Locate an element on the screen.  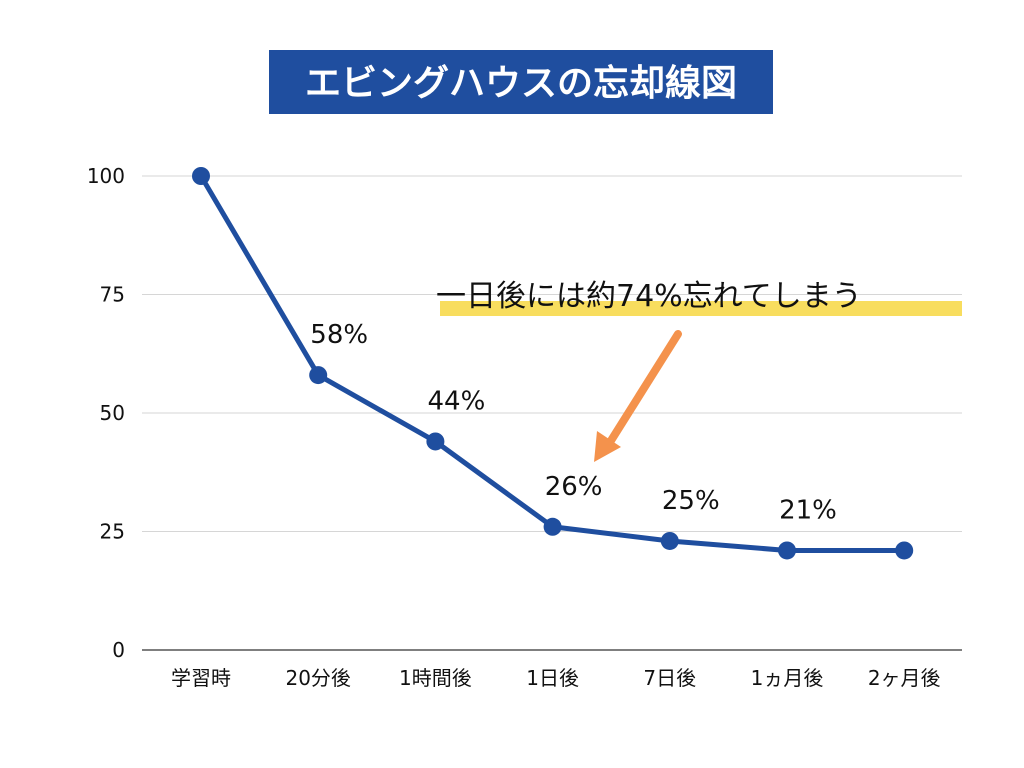
x-axis-ticks: 学習時 20分後 1時間後 1日後 7日後 1ヵ月後 2ヶ月後 is located at coordinates (556, 678).